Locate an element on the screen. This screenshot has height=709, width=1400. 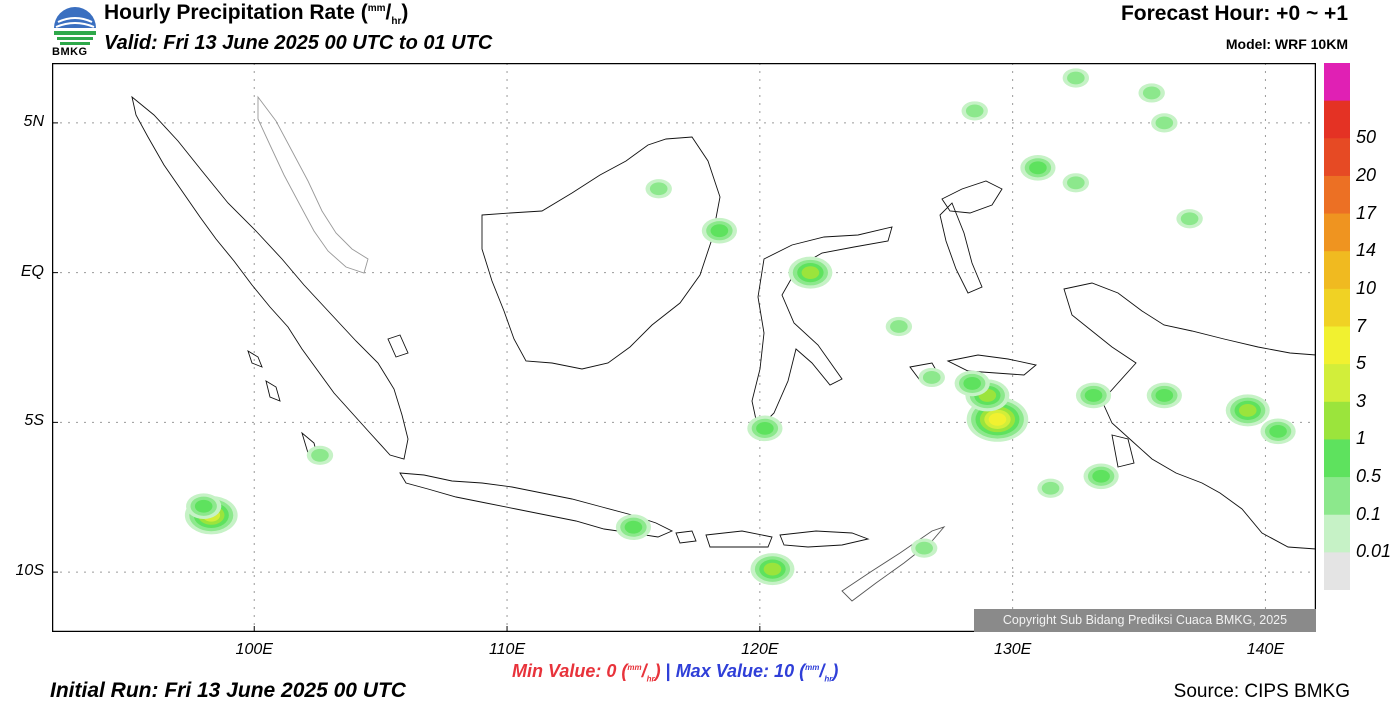
legend-label: 0.01 is located at coordinates (1374, 551).